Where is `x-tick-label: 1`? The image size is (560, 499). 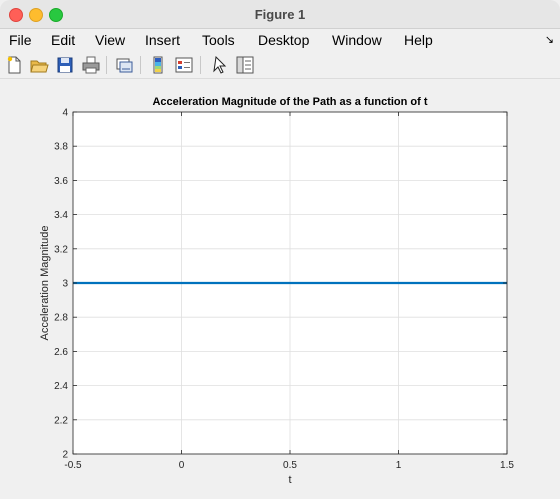 x-tick-label: 1 is located at coordinates (399, 465).